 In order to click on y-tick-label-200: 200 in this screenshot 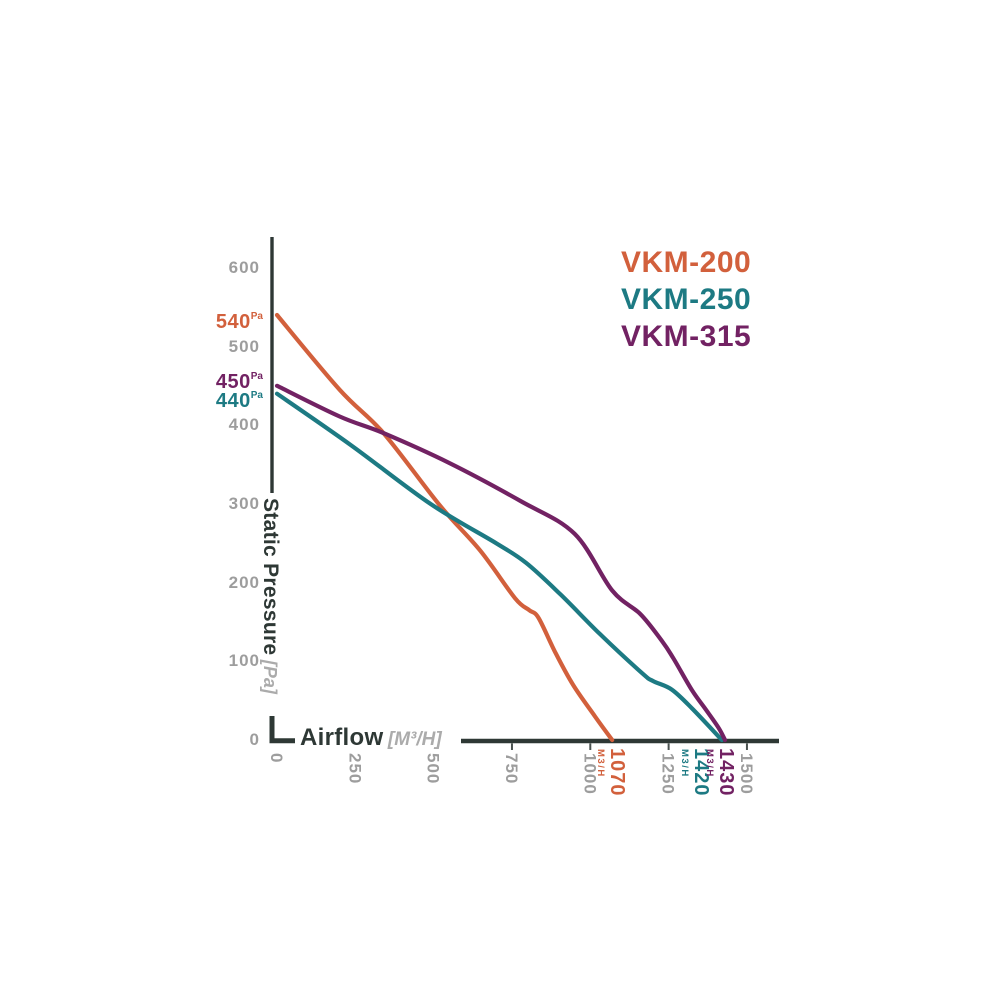, I will do `click(244, 582)`.